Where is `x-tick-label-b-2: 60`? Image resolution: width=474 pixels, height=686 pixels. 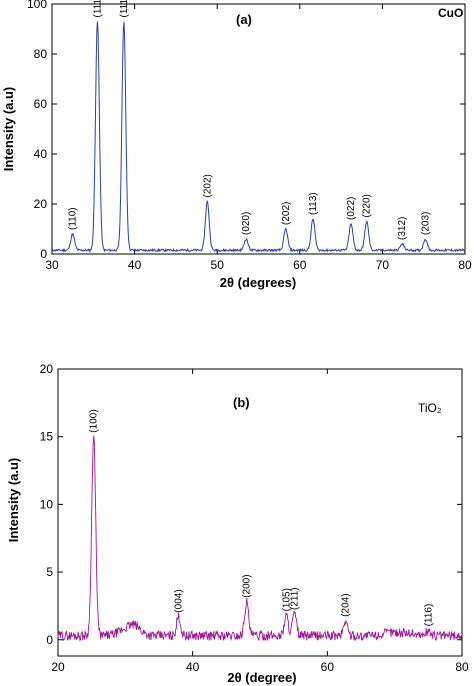 x-tick-label-b-2: 60 is located at coordinates (328, 667).